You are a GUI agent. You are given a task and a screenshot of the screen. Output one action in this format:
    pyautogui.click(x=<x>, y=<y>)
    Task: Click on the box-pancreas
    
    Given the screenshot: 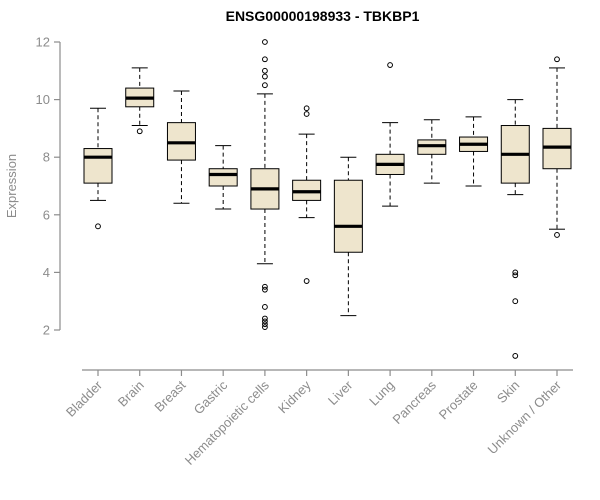 What is the action you would take?
    pyautogui.click(x=432, y=151)
    